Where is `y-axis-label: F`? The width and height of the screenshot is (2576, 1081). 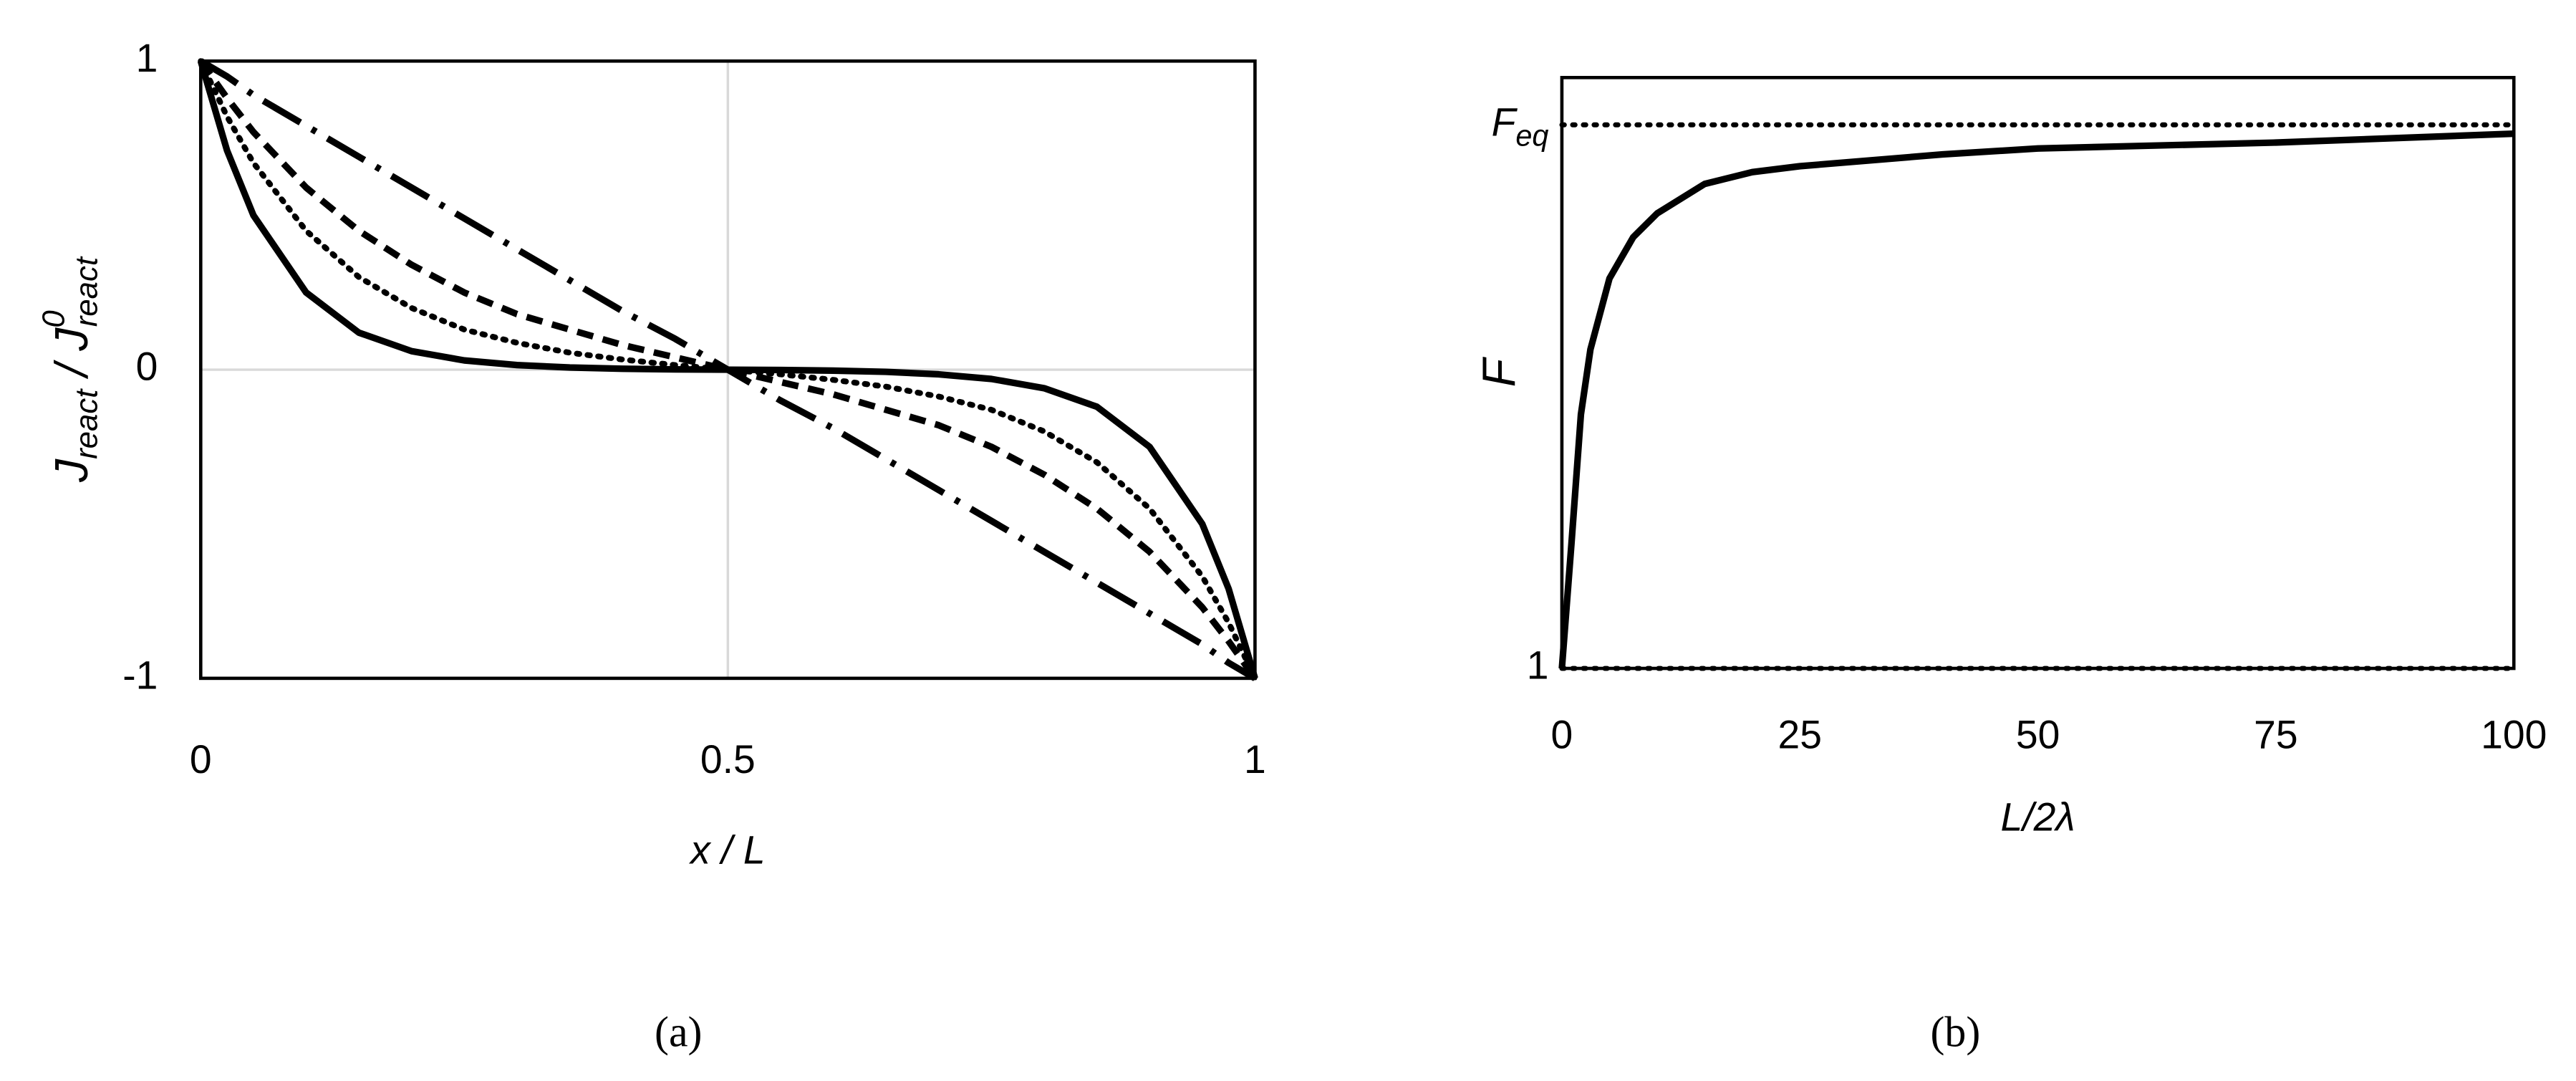
y-axis-label: F is located at coordinates (1499, 371).